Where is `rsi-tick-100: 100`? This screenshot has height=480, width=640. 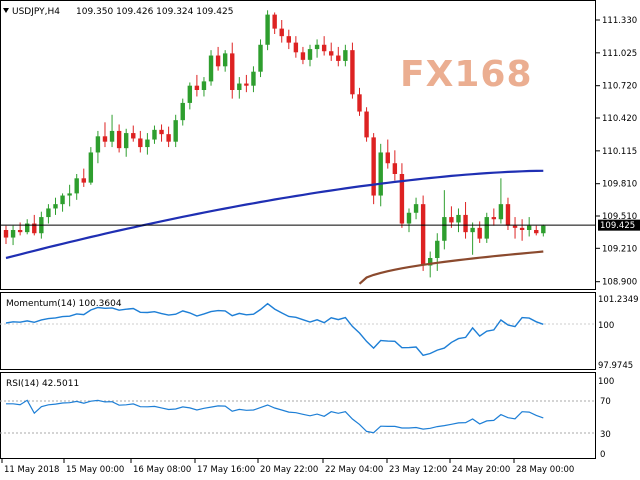
rsi-tick-100: 100 is located at coordinates (606, 382).